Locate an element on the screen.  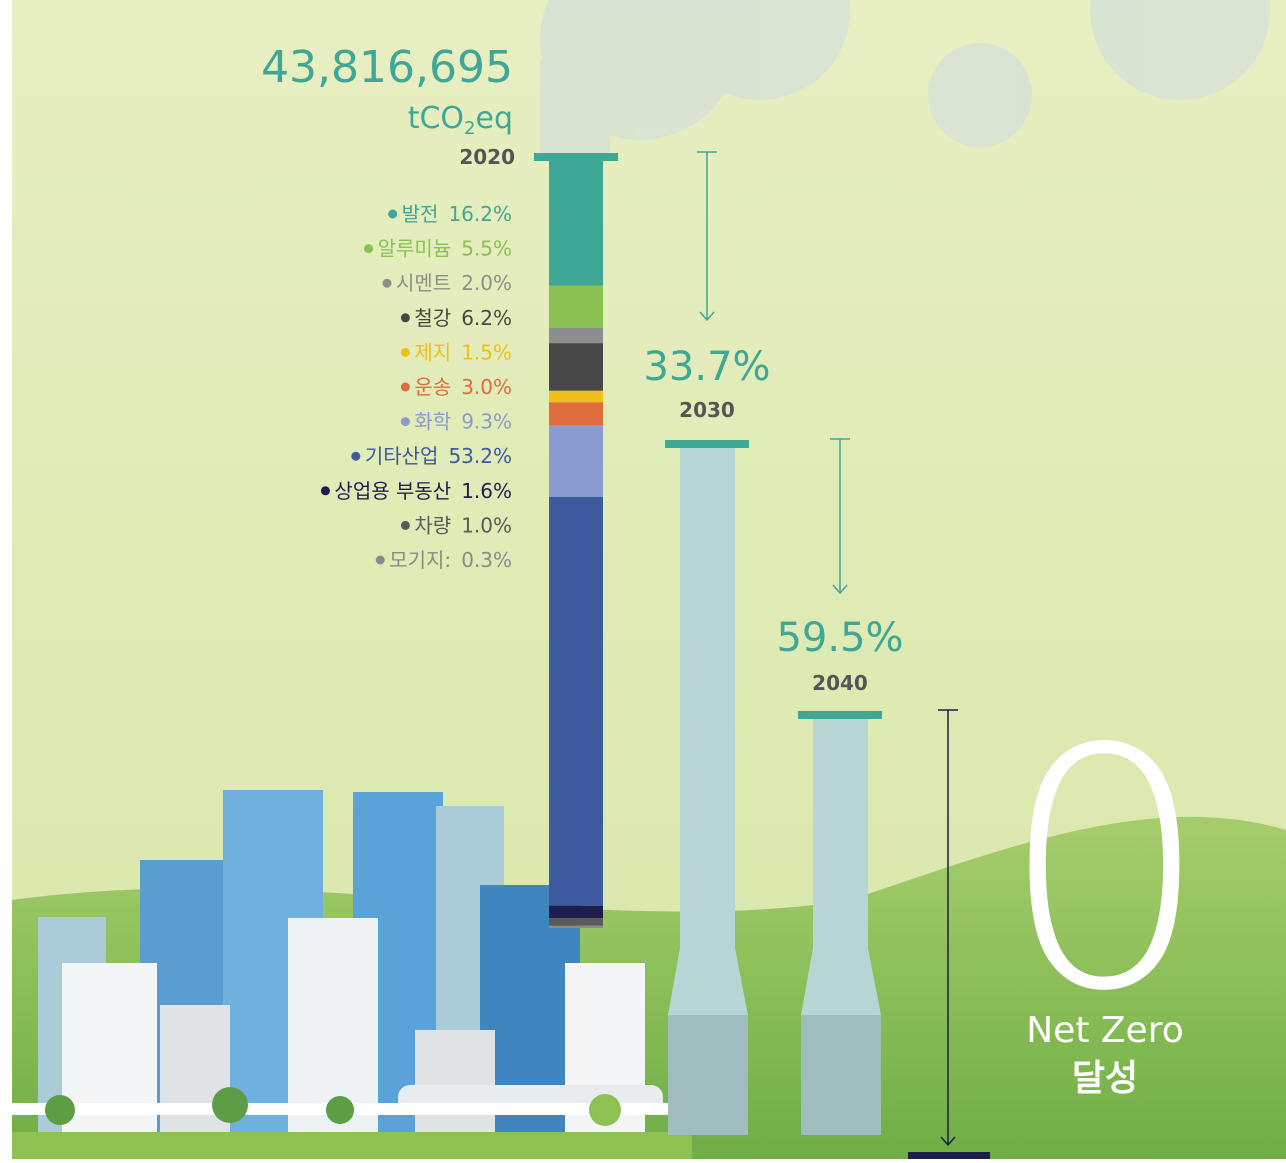
year: 2020 is located at coordinates (487, 157).